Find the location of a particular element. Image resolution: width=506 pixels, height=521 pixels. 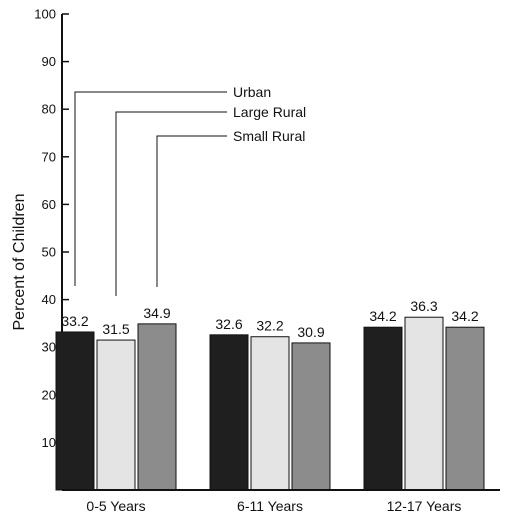

y-axis: 10 20 30 40 50 60 70 80 90 100 is located at coordinates (51, 248).